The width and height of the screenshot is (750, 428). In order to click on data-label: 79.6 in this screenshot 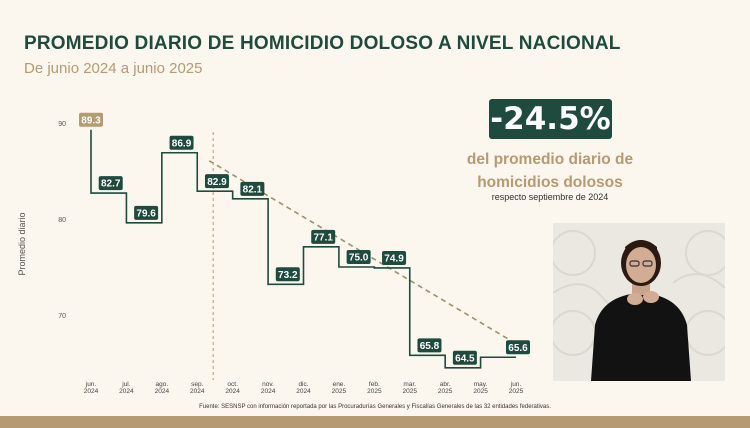, I will do `click(146, 213)`.